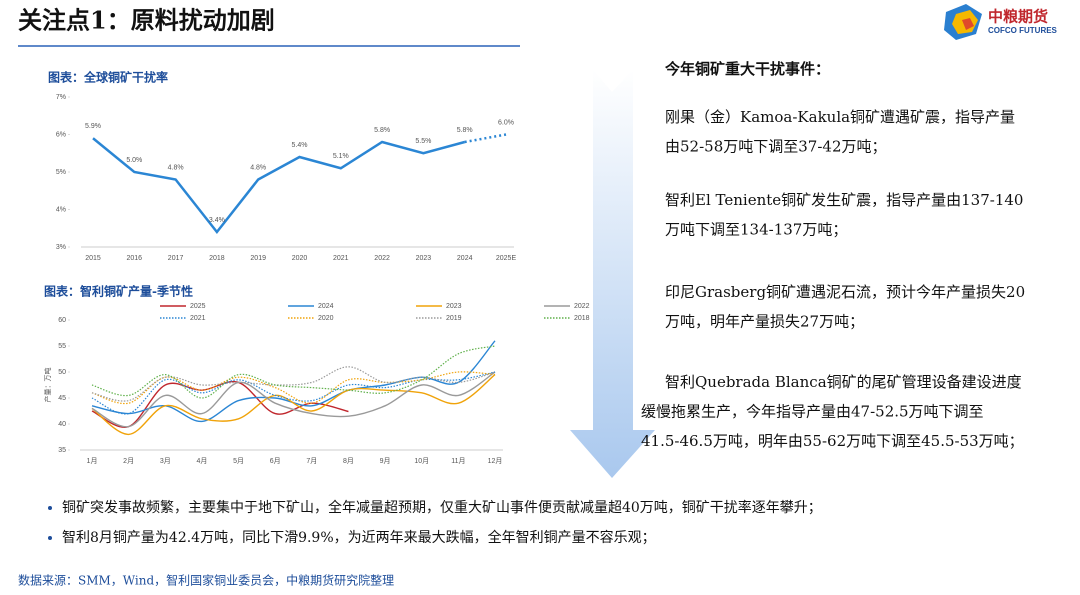 Image resolution: width=1080 pixels, height=595 pixels. Describe the element at coordinates (62, 450) in the screenshot. I see `y-tick-label: 35` at that location.